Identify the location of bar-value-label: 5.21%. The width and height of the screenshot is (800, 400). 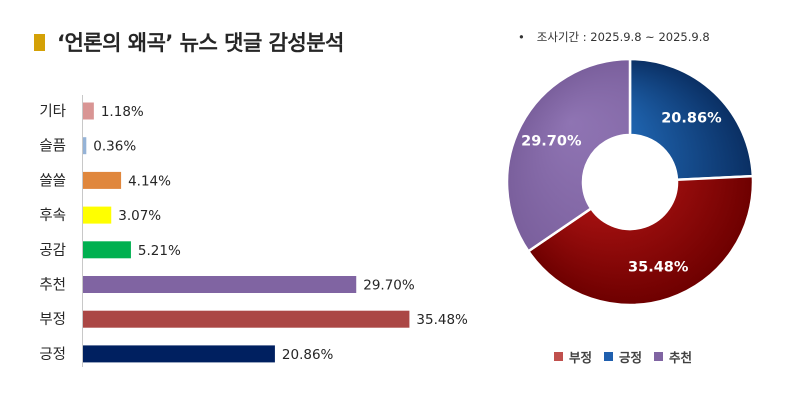
(159, 251).